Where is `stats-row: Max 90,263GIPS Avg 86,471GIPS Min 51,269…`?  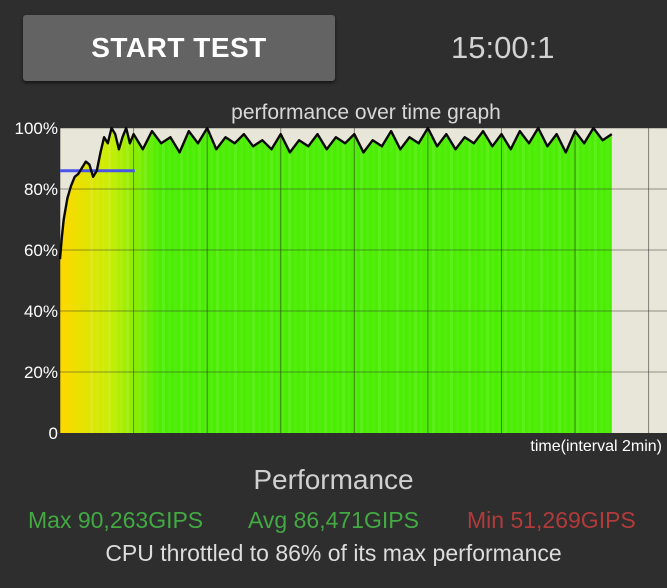 stats-row: Max 90,263GIPS Avg 86,471GIPS Min 51,269… is located at coordinates (343, 520).